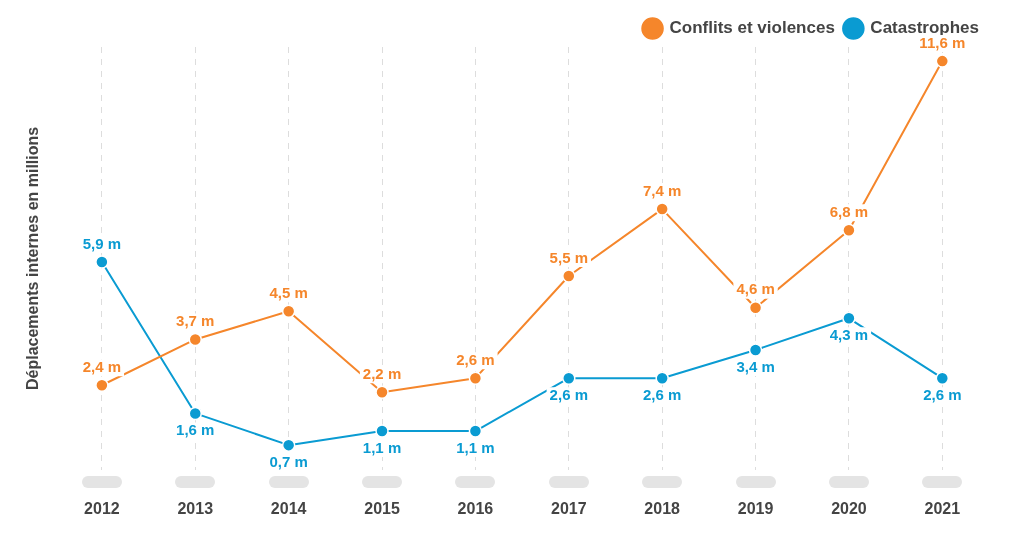 Image resolution: width=1019 pixels, height=559 pixels. Describe the element at coordinates (475, 508) in the screenshot. I see `x-tick-label: 2016` at that location.